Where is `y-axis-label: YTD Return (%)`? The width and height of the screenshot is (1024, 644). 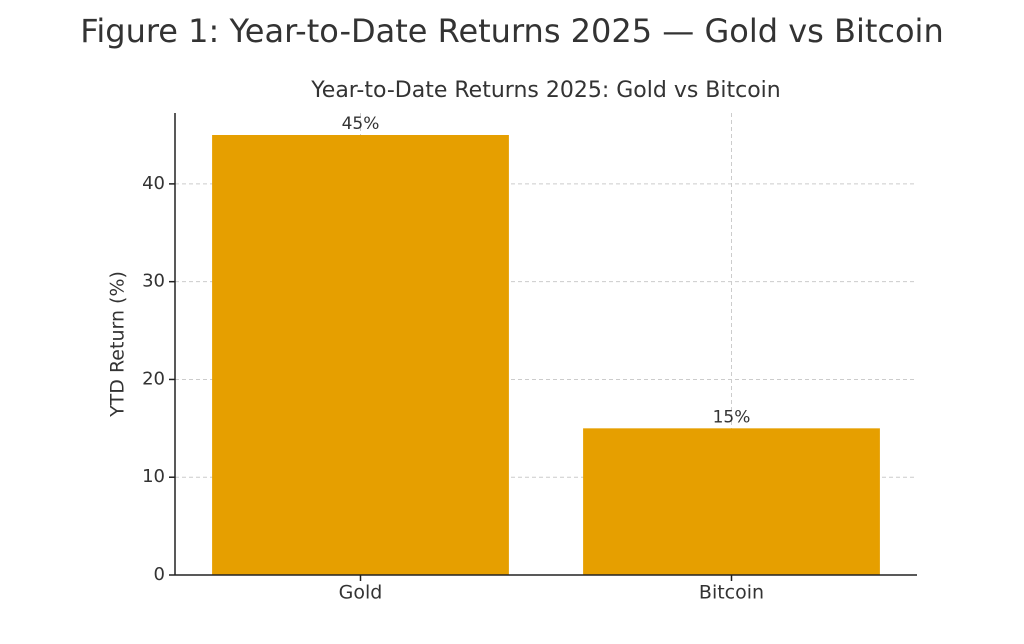
y-axis-label: YTD Return (%) is located at coordinates (118, 344).